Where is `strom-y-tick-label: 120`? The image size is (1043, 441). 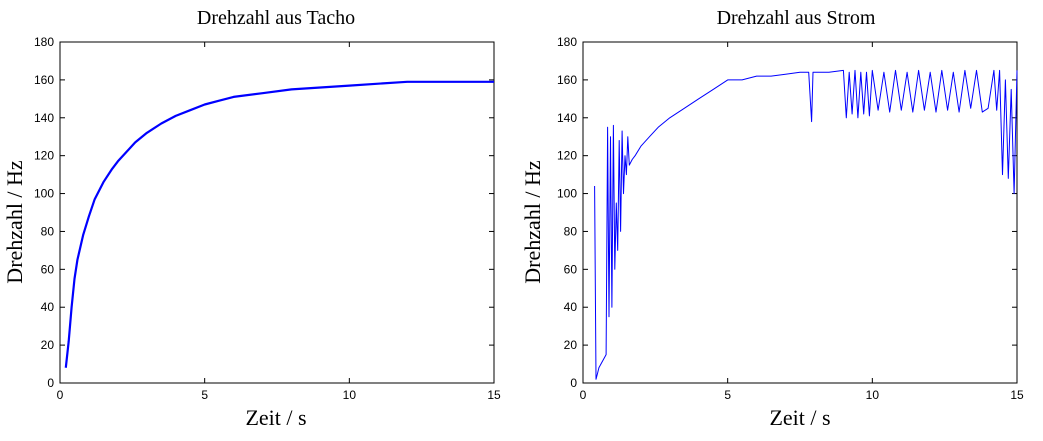 strom-y-tick-label: 120 is located at coordinates (567, 156).